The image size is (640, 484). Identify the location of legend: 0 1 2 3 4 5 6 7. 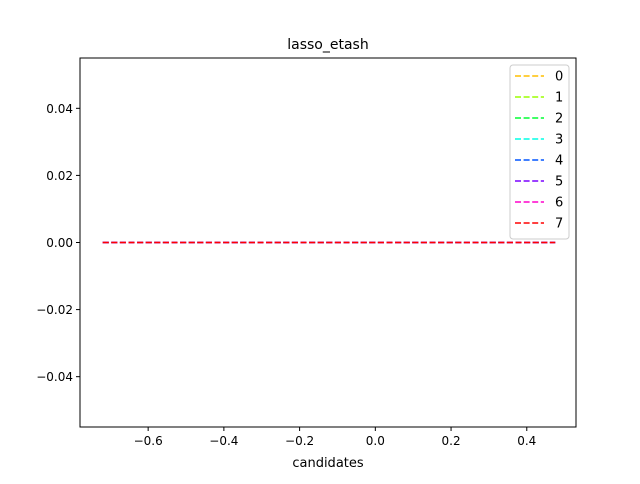
(539, 152).